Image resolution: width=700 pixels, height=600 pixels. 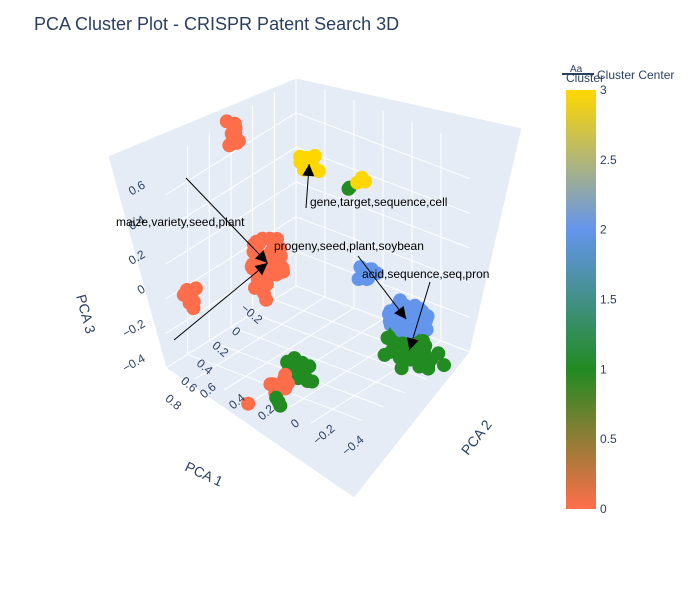 What do you see at coordinates (603, 90) in the screenshot?
I see `colorbar-tick-label: 3` at bounding box center [603, 90].